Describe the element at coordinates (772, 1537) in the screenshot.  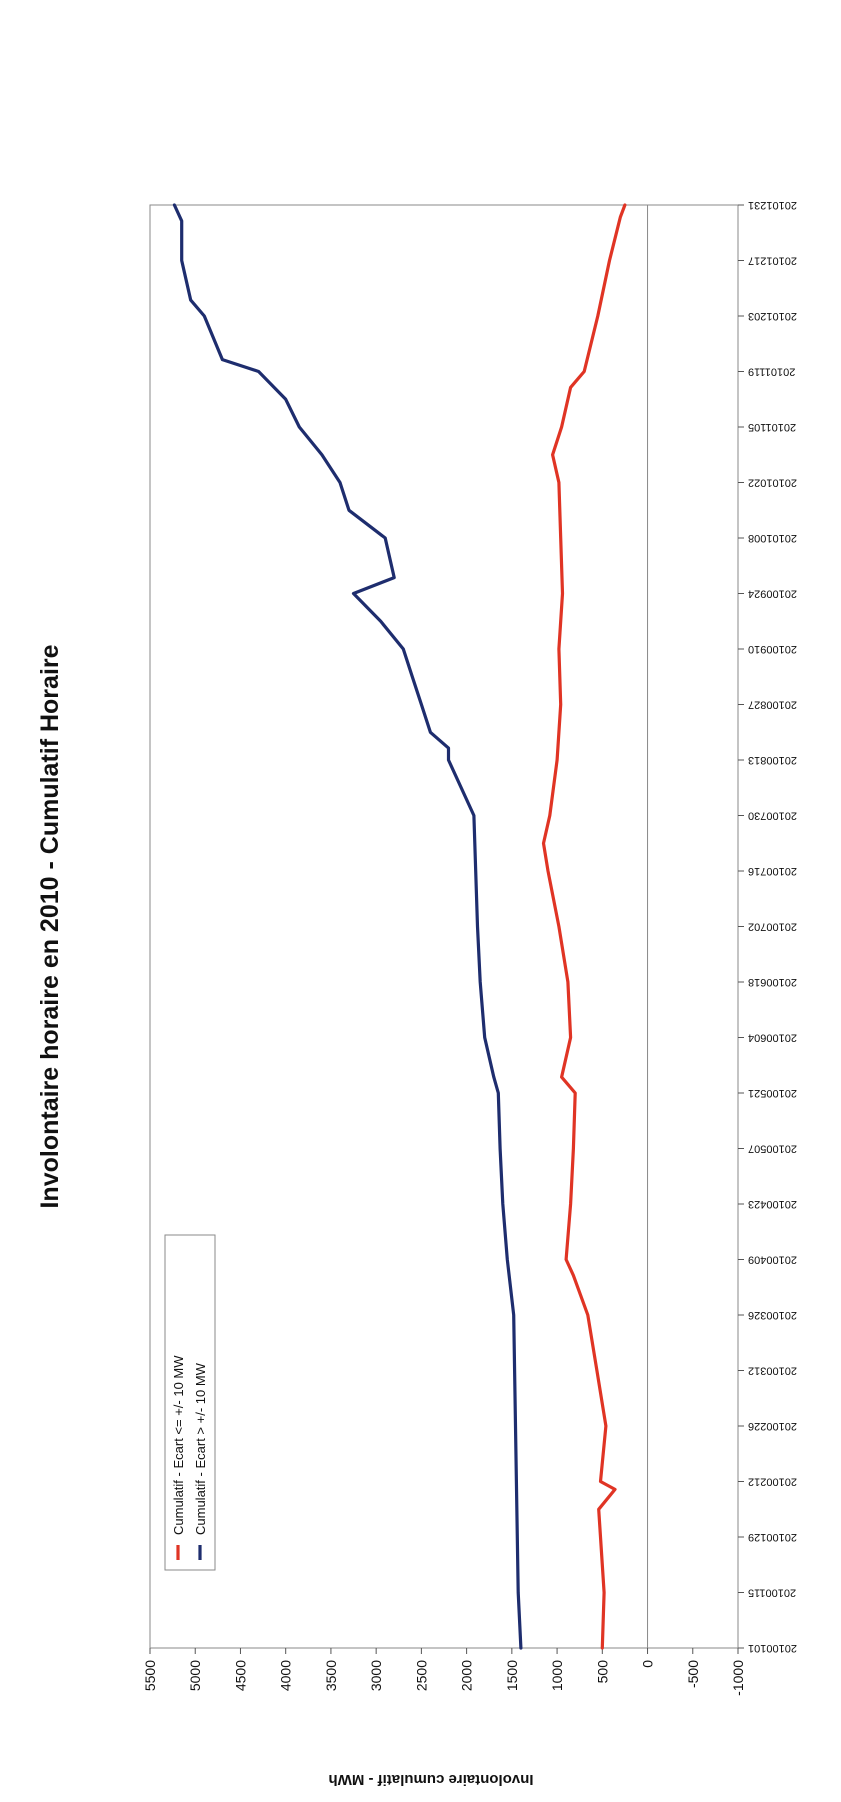
I see `x-tick-label: 20100129` at that location.